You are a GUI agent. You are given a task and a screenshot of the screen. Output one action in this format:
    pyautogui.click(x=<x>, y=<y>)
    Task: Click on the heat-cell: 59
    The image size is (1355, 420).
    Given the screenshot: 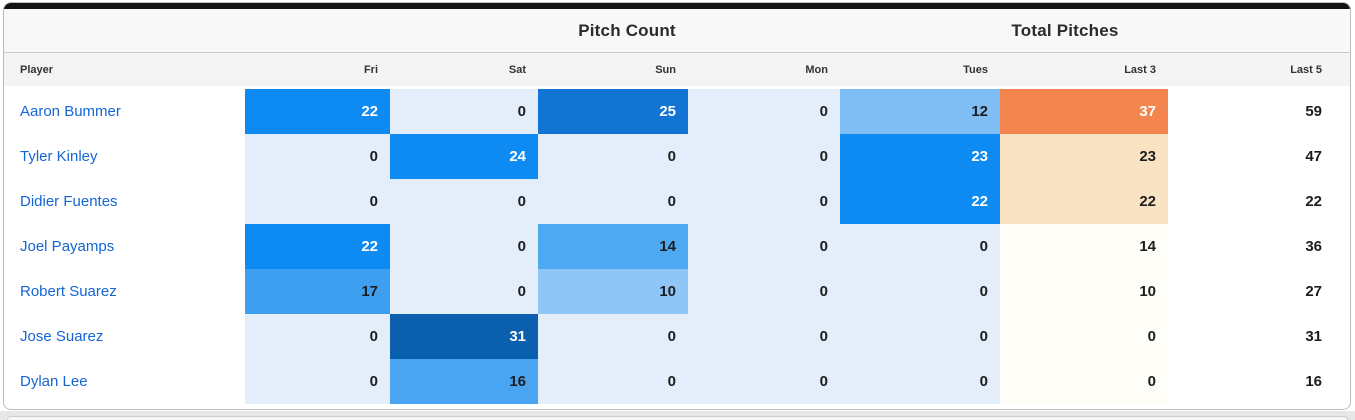 What is the action you would take?
    pyautogui.click(x=1313, y=111)
    